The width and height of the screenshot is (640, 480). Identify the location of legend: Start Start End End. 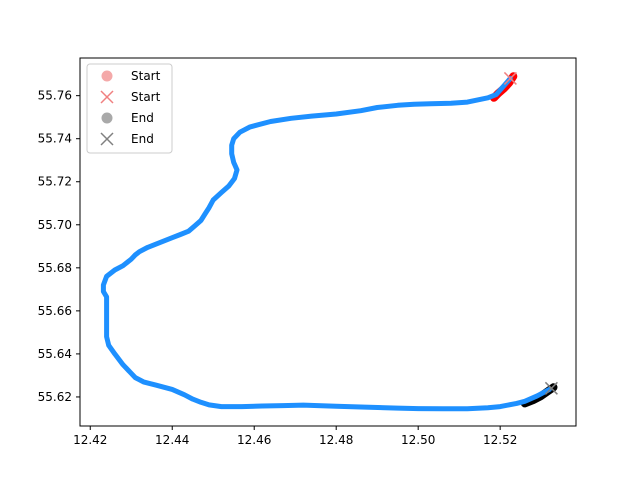
(129, 108).